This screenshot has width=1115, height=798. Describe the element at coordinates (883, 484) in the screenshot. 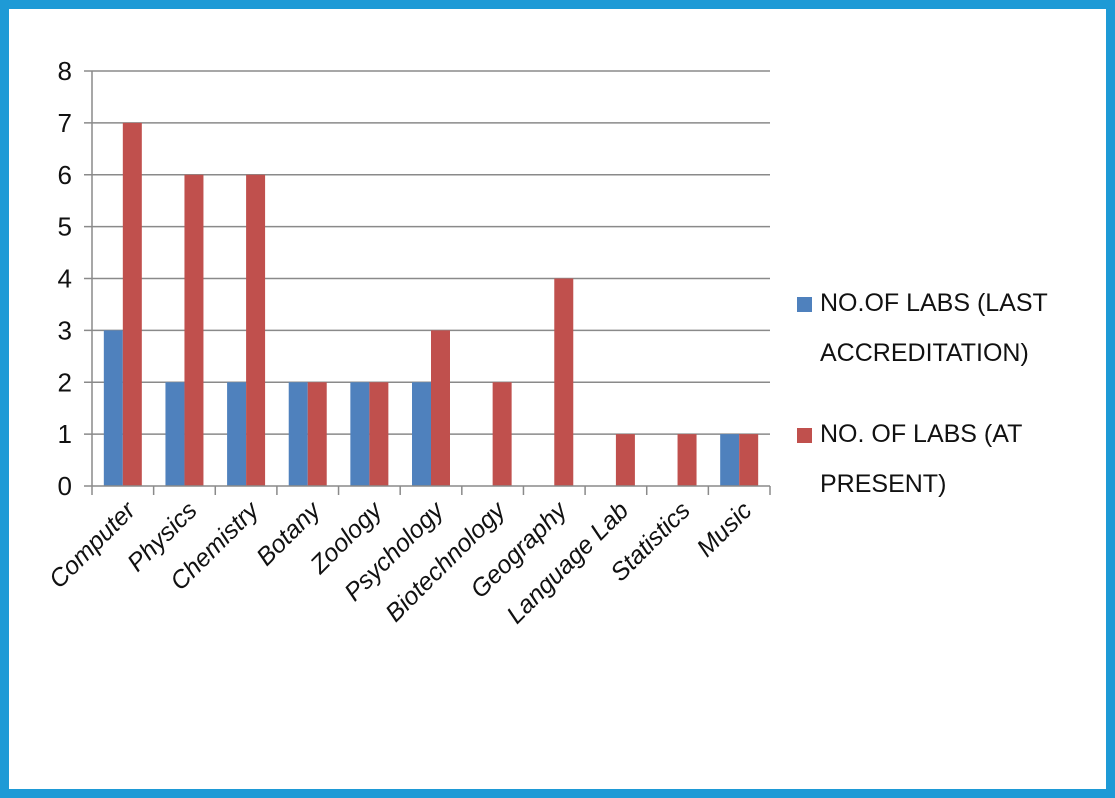

I see `legend-label: PRESENT)` at that location.